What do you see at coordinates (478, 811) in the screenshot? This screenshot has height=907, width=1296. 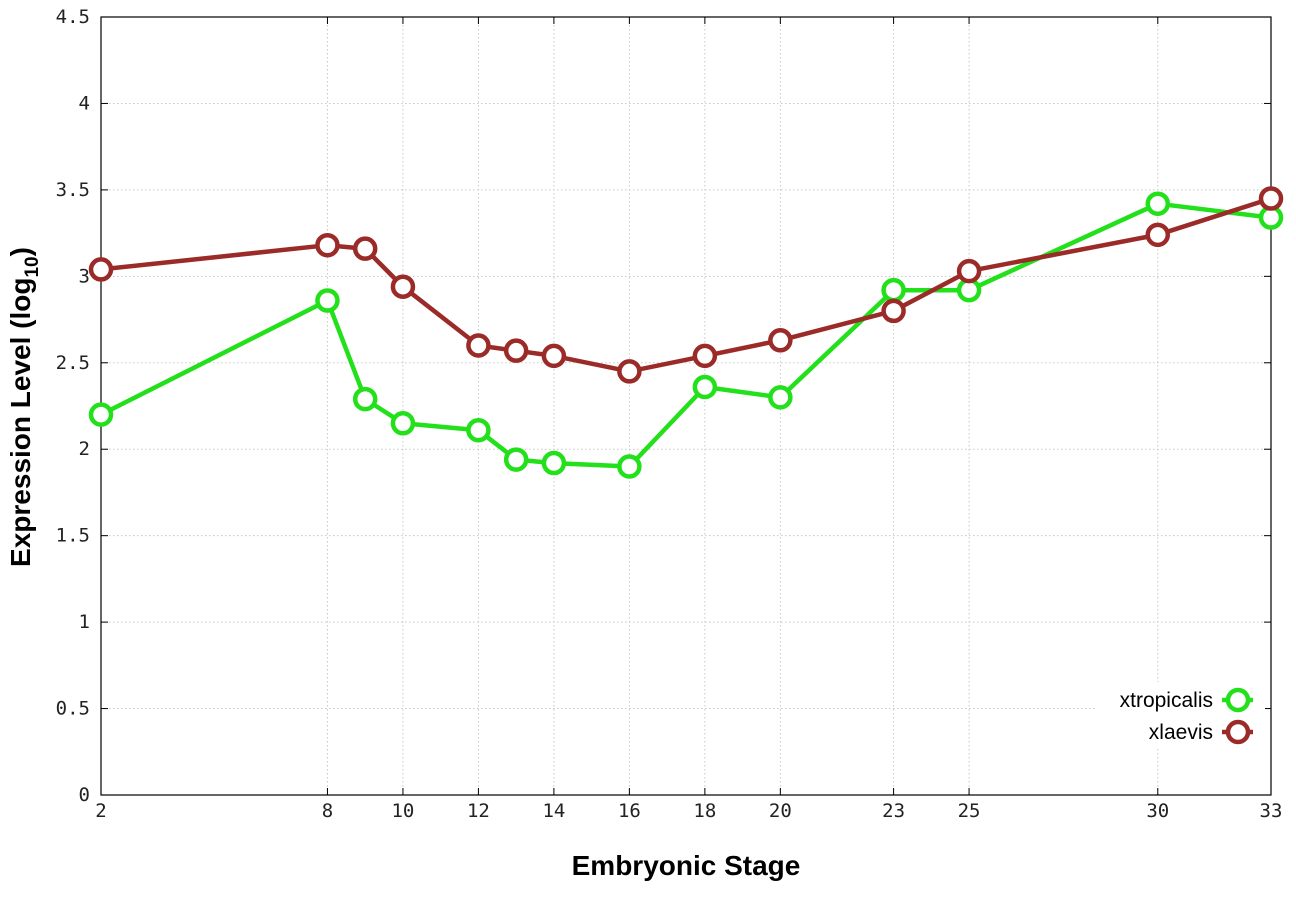 I see `x-tick-label: 12` at bounding box center [478, 811].